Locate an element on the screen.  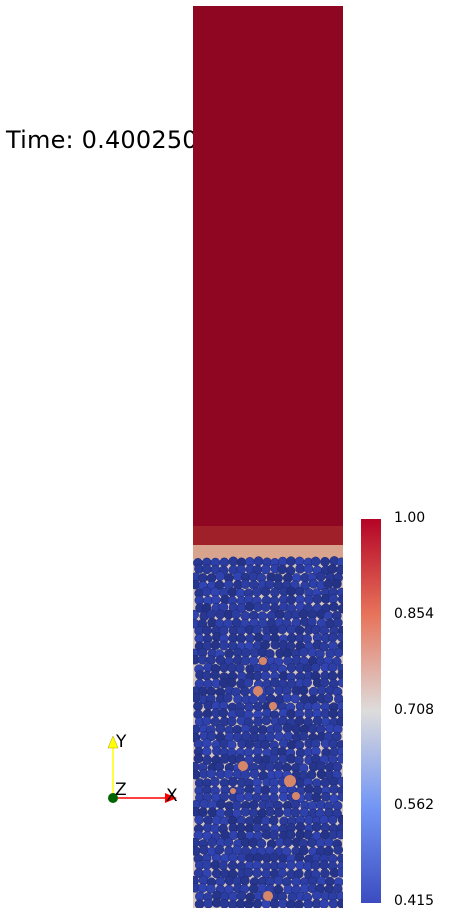
void-patches is located at coordinates (265, 779).